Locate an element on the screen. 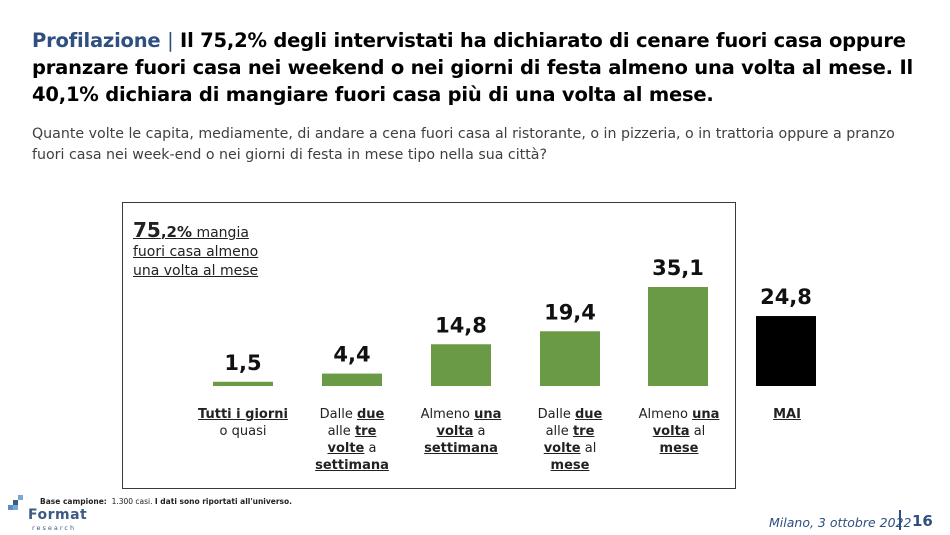 The width and height of the screenshot is (950, 535). callout-big-number: 75 is located at coordinates (147, 230).